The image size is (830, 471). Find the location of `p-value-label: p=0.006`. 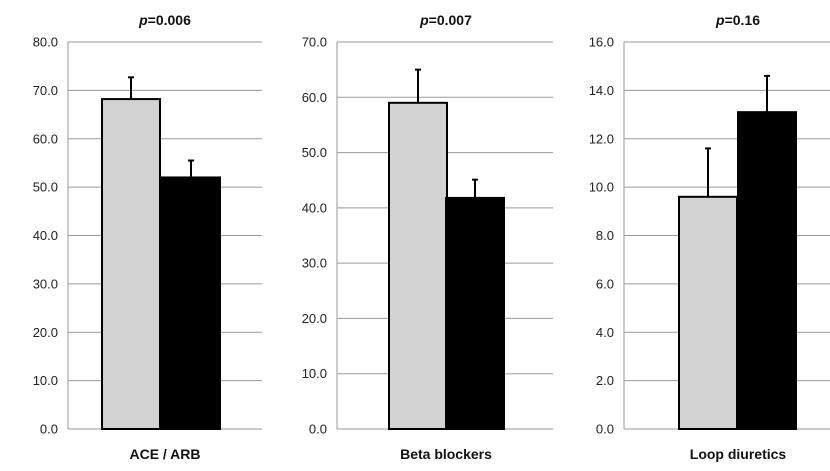

p-value-label: p=0.006 is located at coordinates (164, 20).